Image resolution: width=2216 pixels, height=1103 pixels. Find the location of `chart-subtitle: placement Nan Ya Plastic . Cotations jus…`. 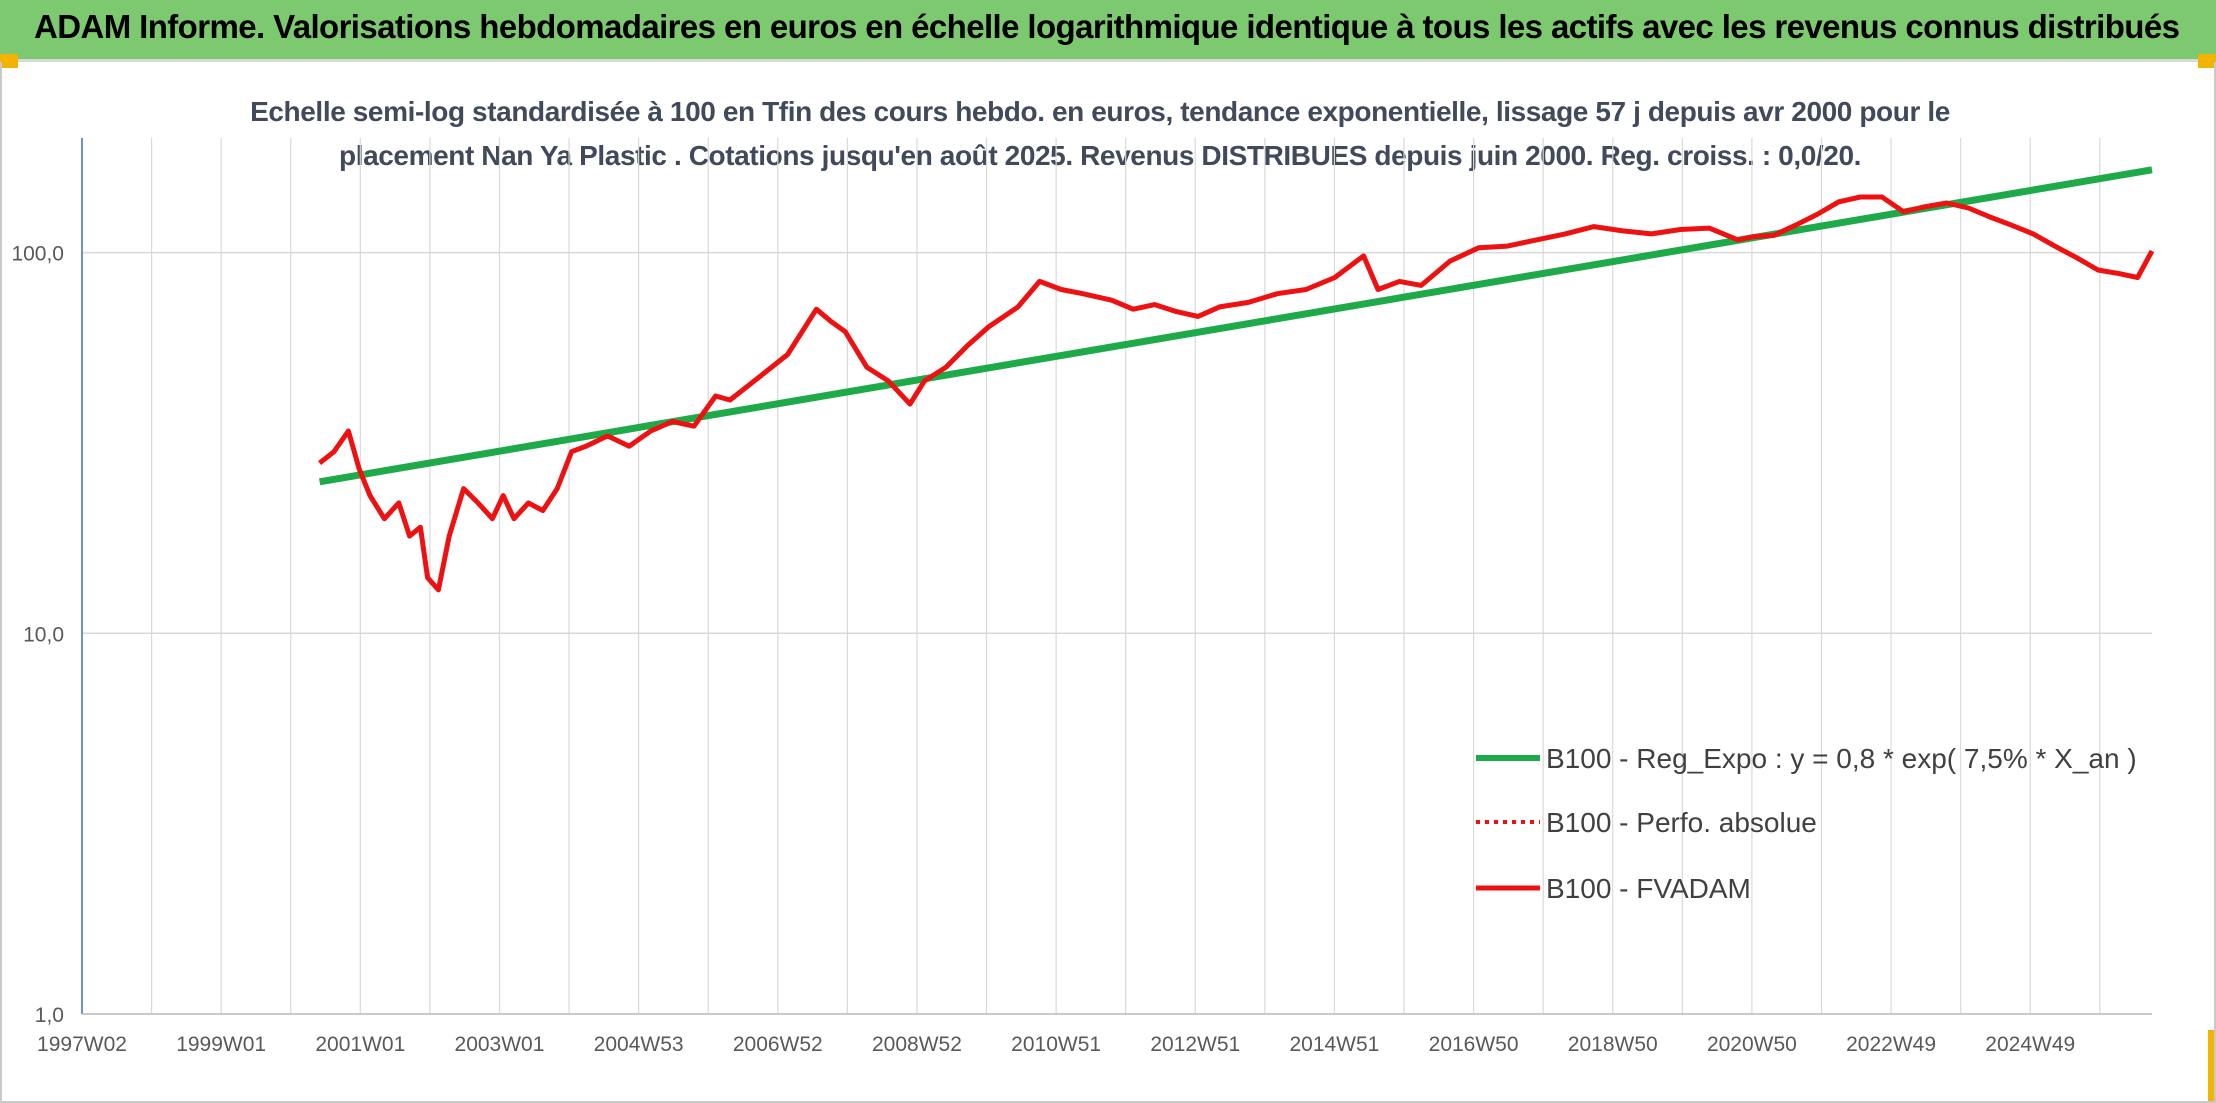

chart-subtitle: placement Nan Ya Plastic . Cotations jus… is located at coordinates (1100, 155).